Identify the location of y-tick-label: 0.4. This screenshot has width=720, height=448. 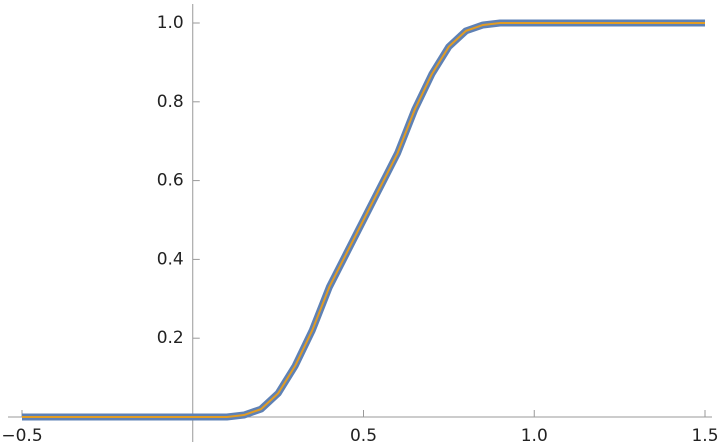
(170, 259).